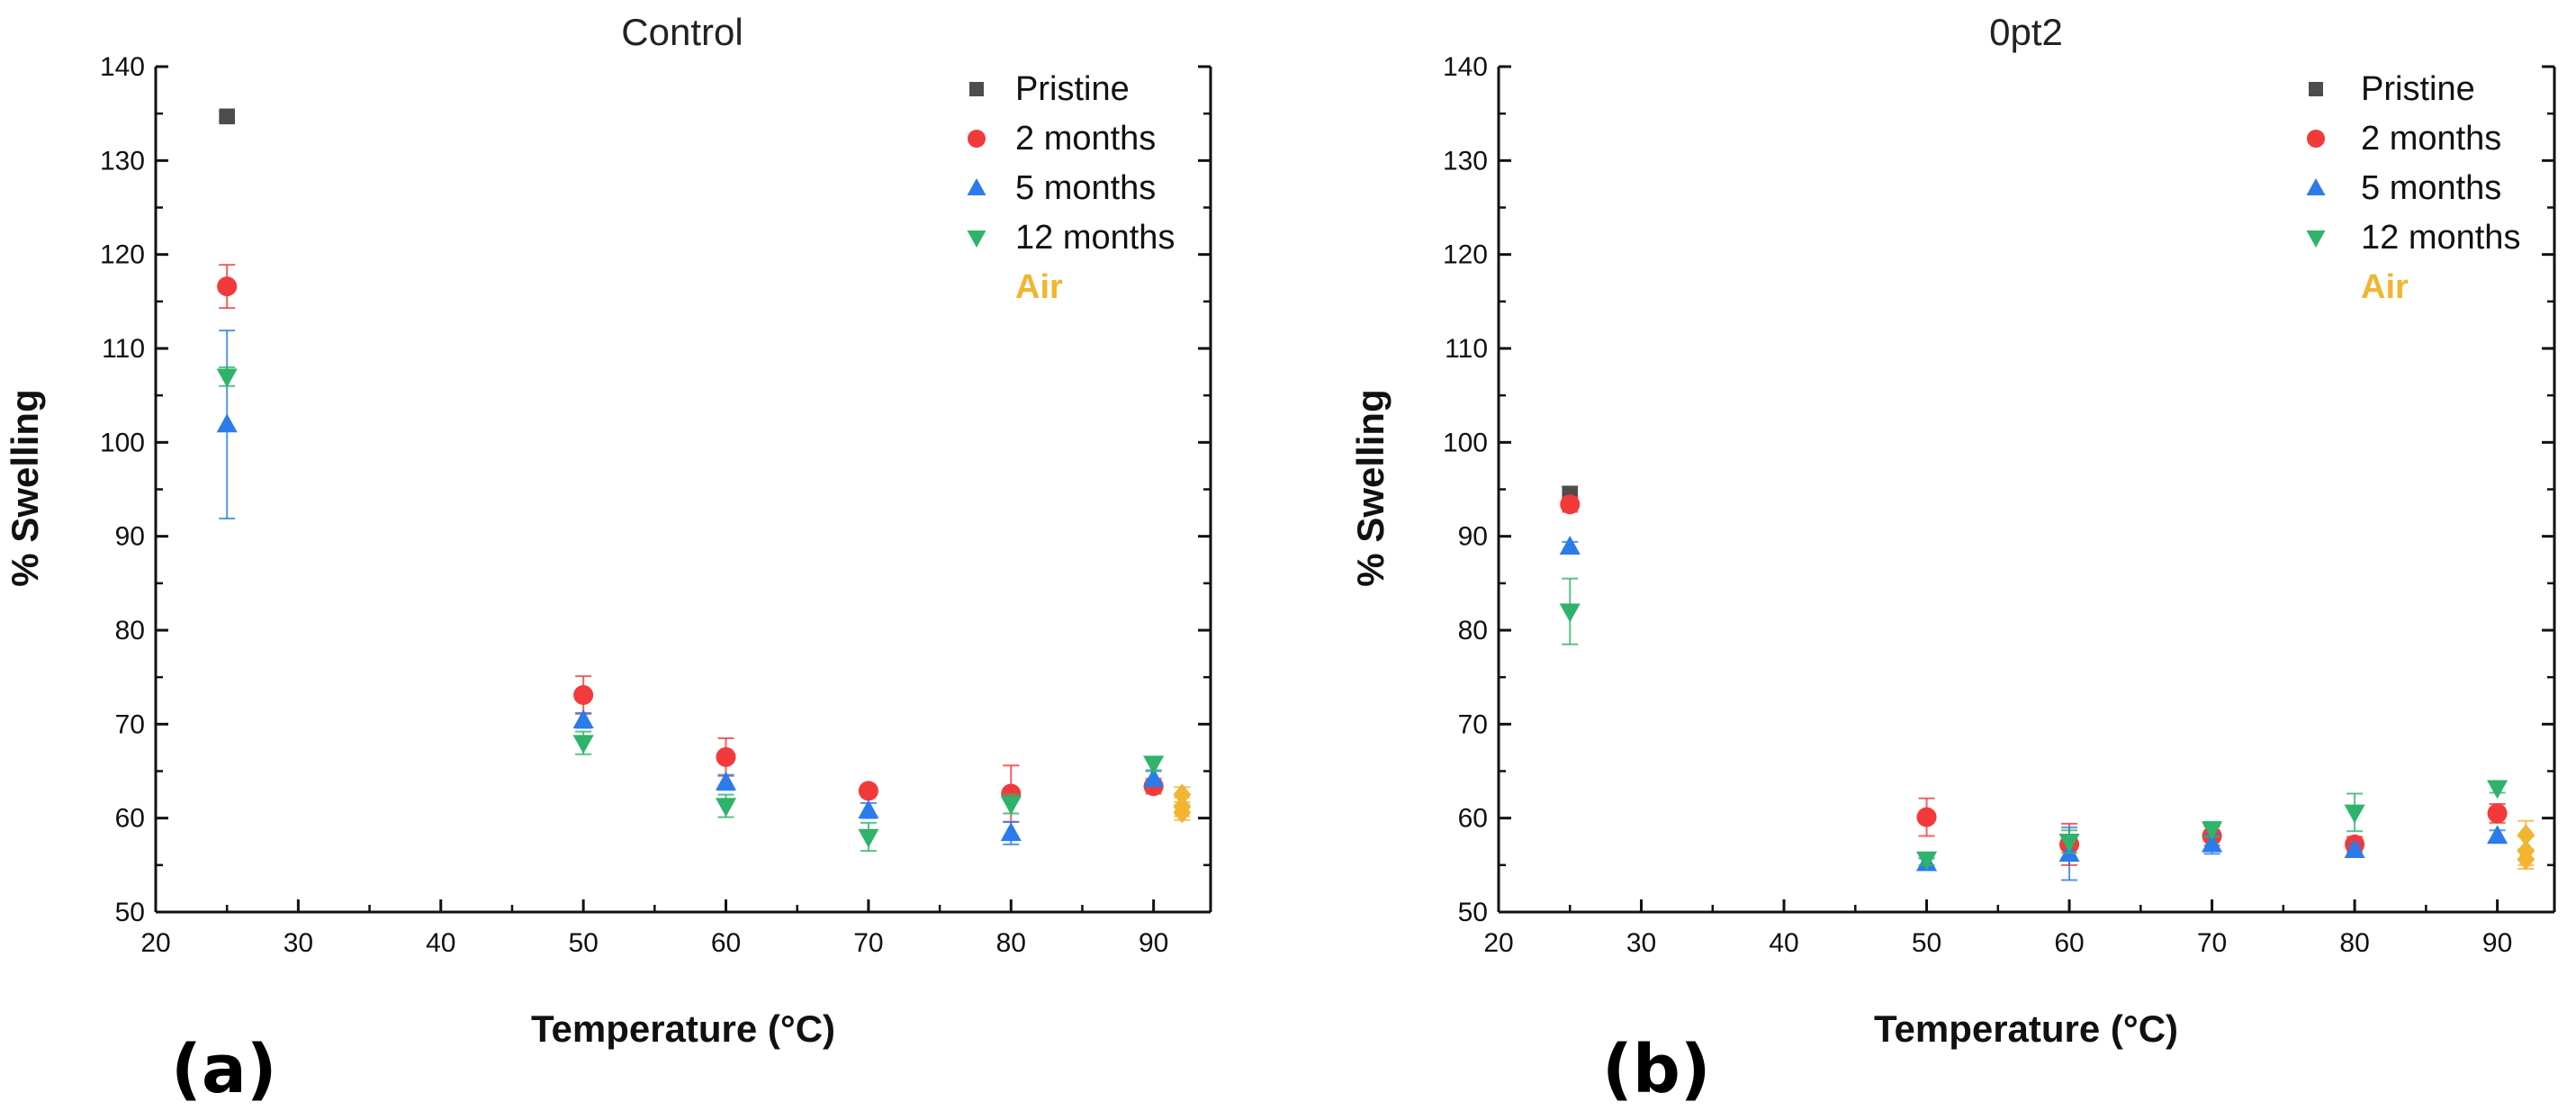 This screenshot has height=1120, width=2576. What do you see at coordinates (1656, 1069) in the screenshot?
I see `panel-label: (b)` at bounding box center [1656, 1069].